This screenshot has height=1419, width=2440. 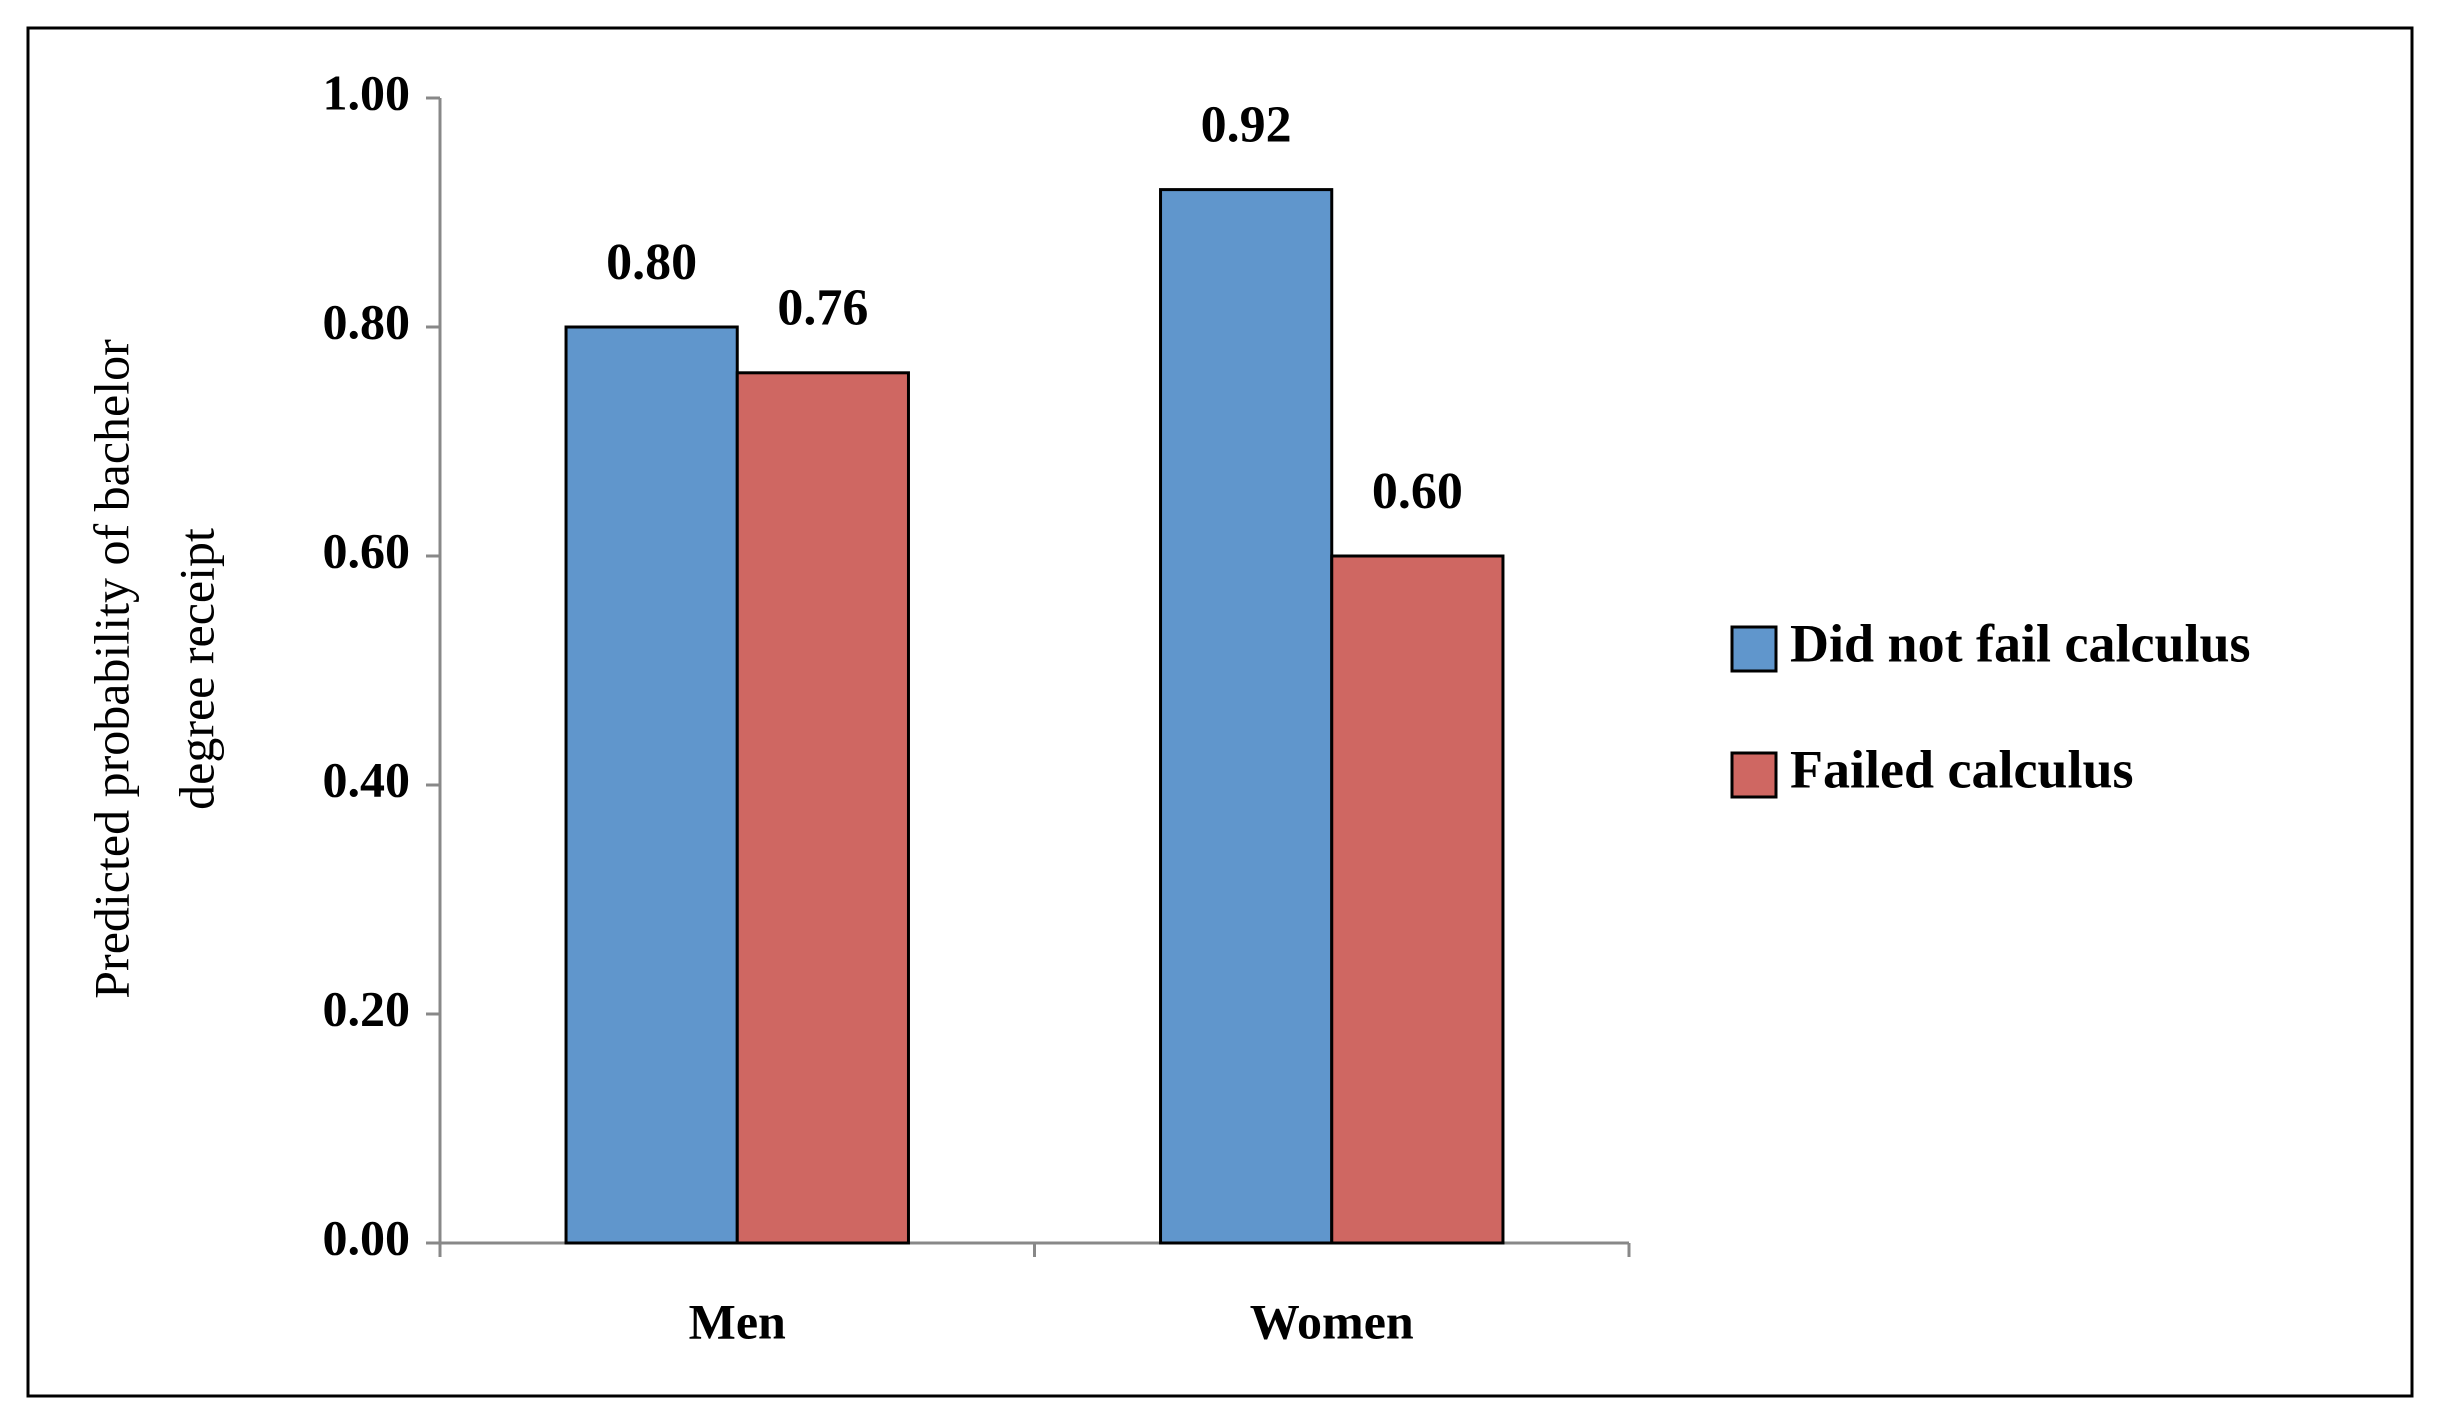 What do you see at coordinates (367, 1008) in the screenshot?
I see `y-tick-label: 0.20` at bounding box center [367, 1008].